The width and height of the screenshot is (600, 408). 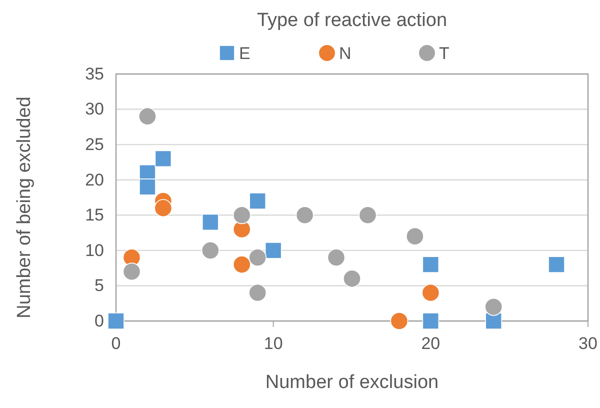 I want to click on legend-label: N, so click(x=345, y=53).